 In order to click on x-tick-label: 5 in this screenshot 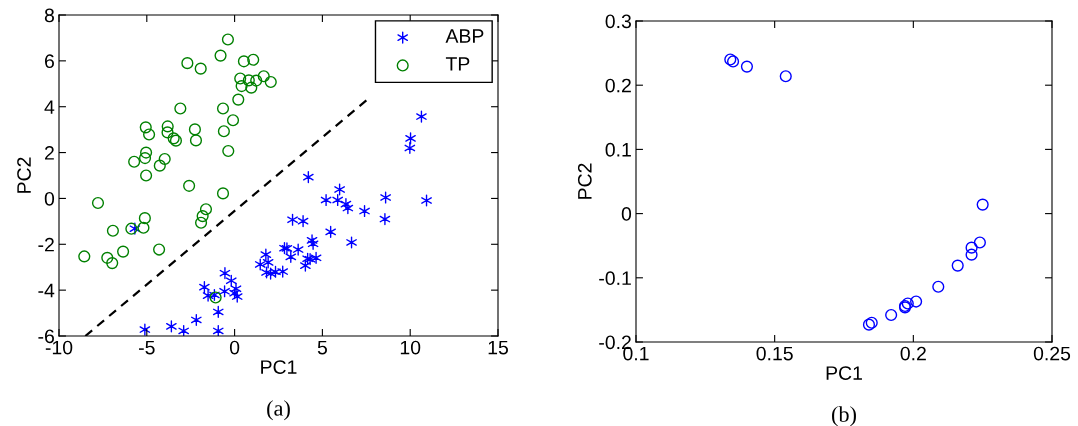, I will do `click(322, 347)`.